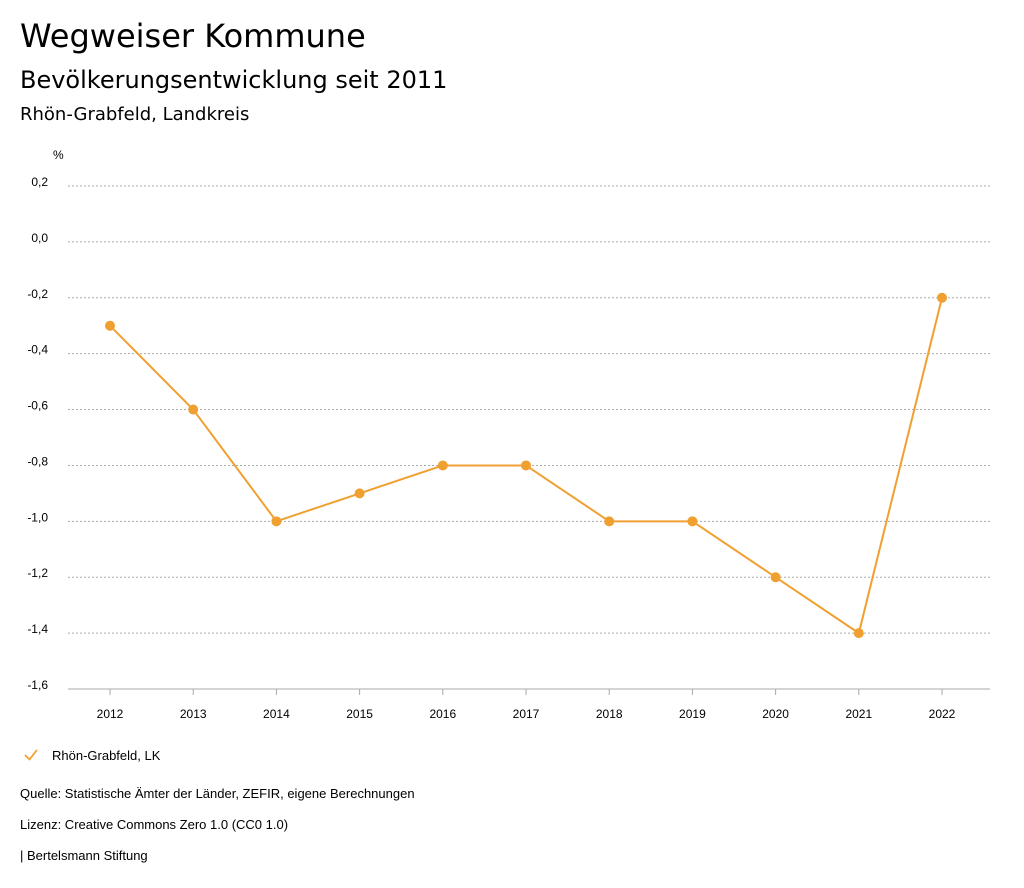  Describe the element at coordinates (39, 182) in the screenshot. I see `y-tick-label: 0,2` at that location.